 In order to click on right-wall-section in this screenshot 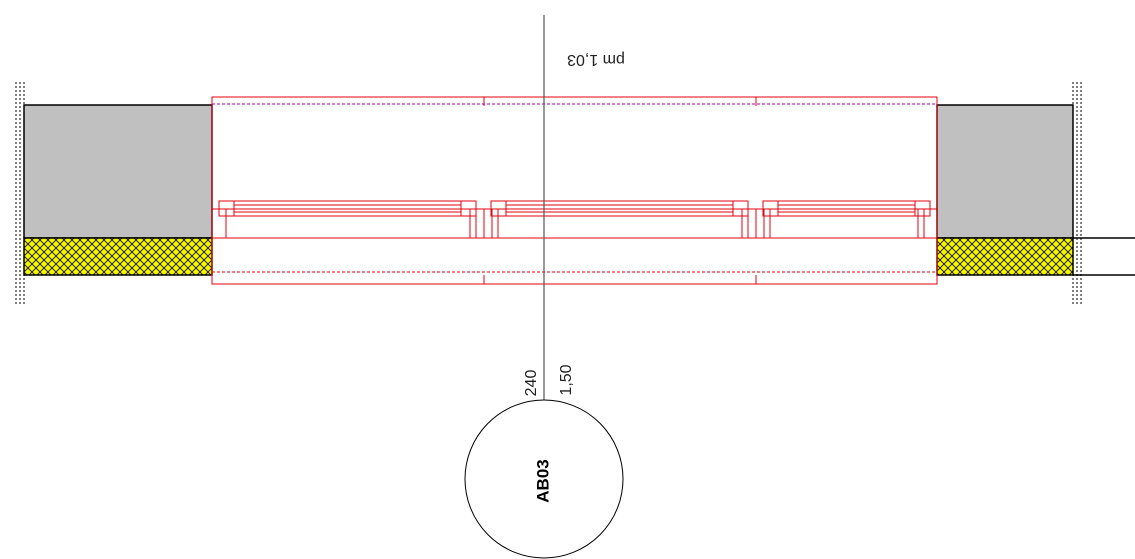, I will do `click(1035, 193)`.